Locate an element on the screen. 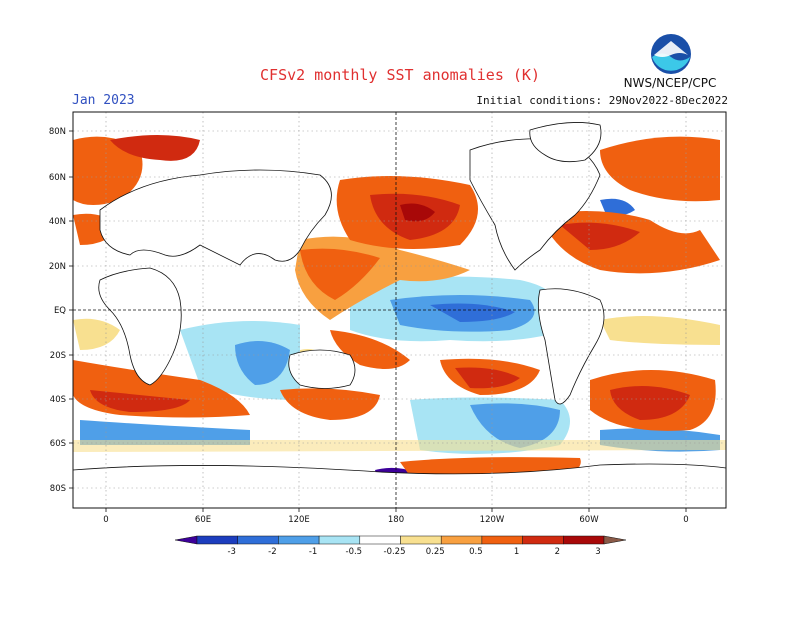 Image resolution: width=800 pixels, height=618 pixels. colorbar-min-triangle is located at coordinates (186, 540).